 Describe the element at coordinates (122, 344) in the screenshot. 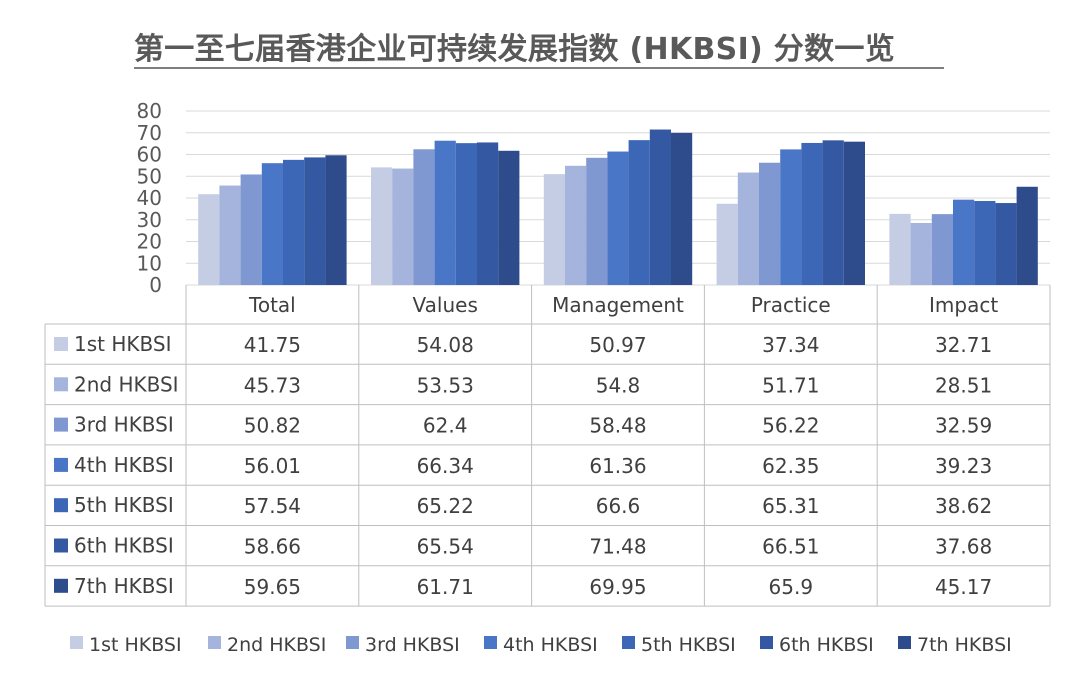

I see `series-label: 1st HKBSI` at that location.